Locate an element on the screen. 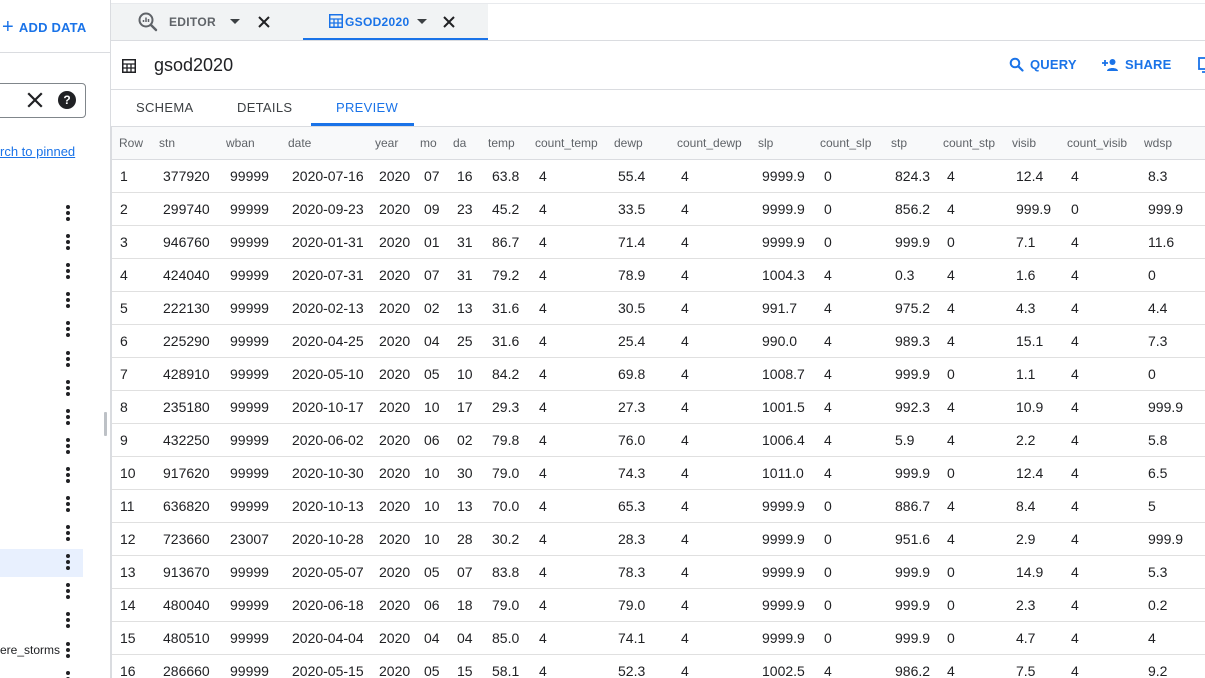 This screenshot has width=1205, height=678. table-cell: 2020-06-18 is located at coordinates (323, 605).